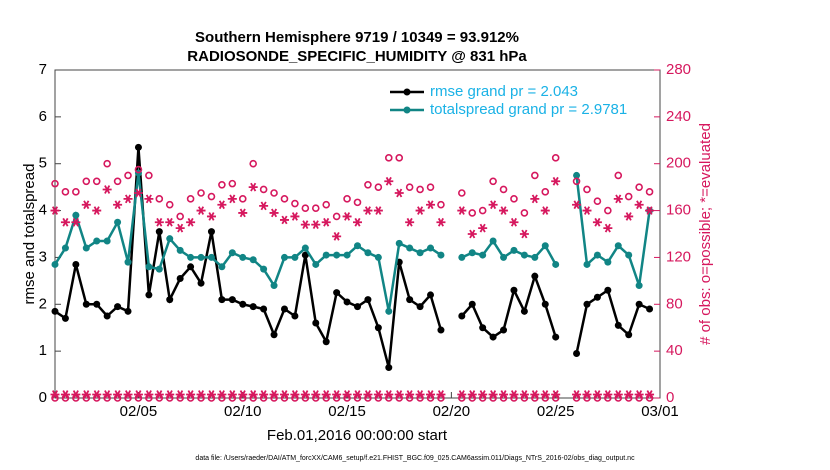 The width and height of the screenshot is (830, 470). I want to click on y2-axis-label: # of obs: o=possible; *=evaluated, so click(705, 234).